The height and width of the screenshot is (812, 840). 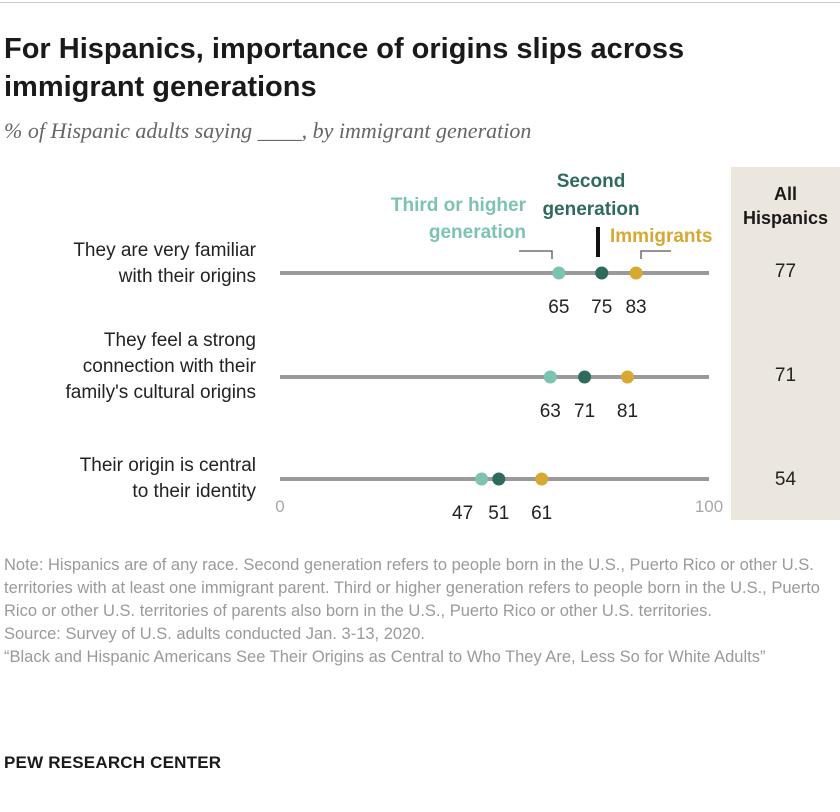 What do you see at coordinates (785, 375) in the screenshot?
I see `all-value-connection: 71` at bounding box center [785, 375].